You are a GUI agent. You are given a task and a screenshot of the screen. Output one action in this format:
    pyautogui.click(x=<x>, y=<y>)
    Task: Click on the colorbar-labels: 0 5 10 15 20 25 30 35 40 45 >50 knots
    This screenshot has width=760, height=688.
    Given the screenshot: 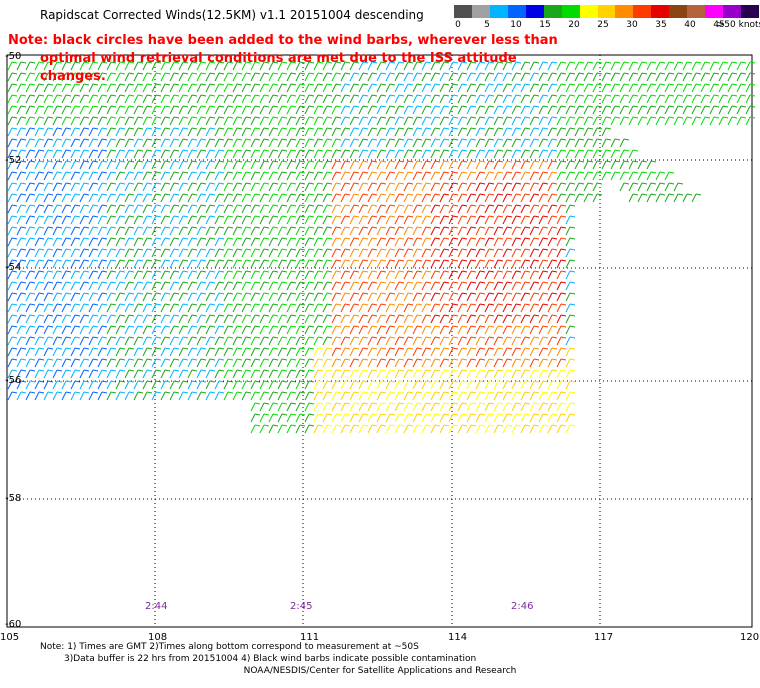 What is the action you would take?
    pyautogui.click(x=607, y=24)
    